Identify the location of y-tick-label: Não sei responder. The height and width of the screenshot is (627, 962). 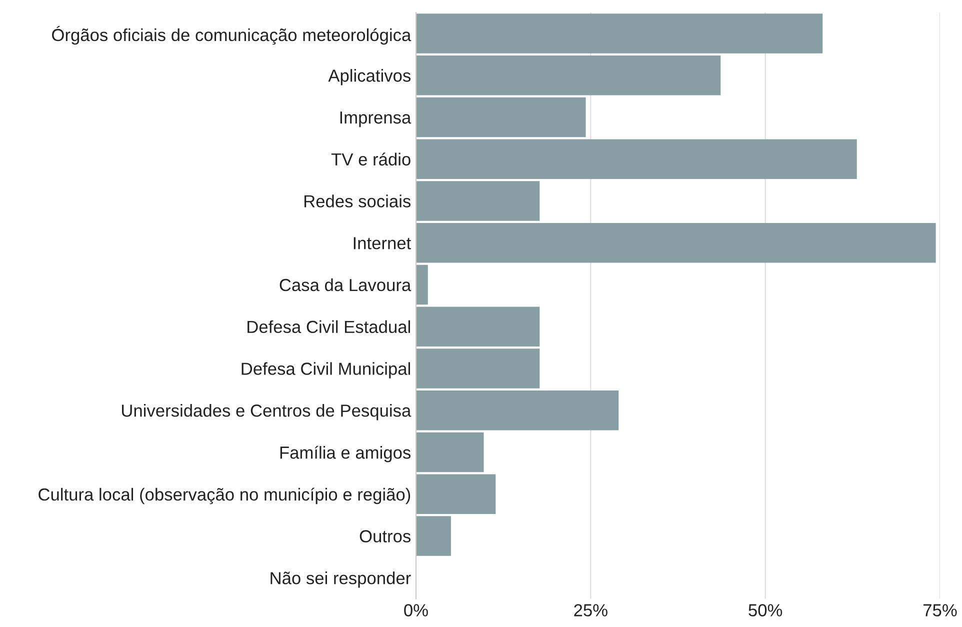
(340, 580).